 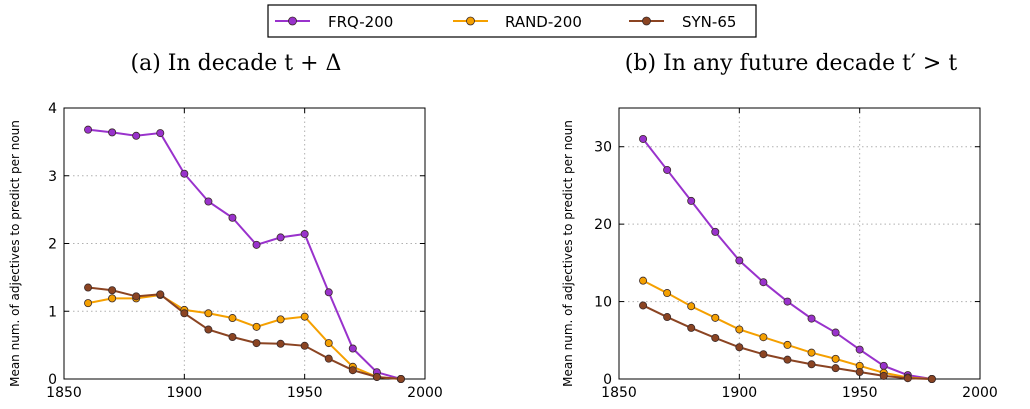 What do you see at coordinates (244, 336) in the screenshot?
I see `chart-a-series-line-rand` at bounding box center [244, 336].